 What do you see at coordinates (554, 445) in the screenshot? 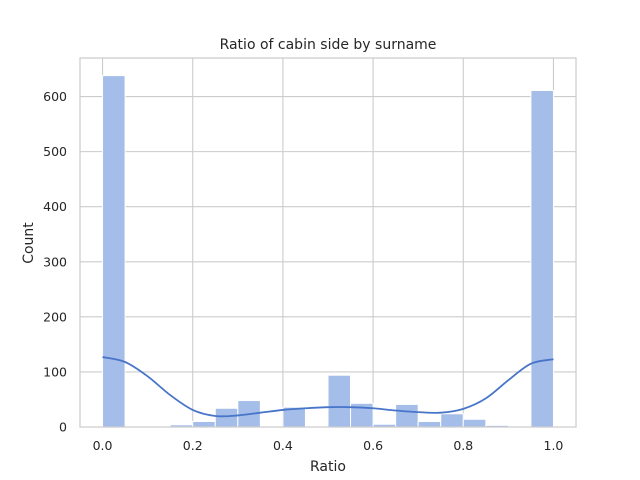
I see `x-tick-label-5: 1.0` at bounding box center [554, 445].